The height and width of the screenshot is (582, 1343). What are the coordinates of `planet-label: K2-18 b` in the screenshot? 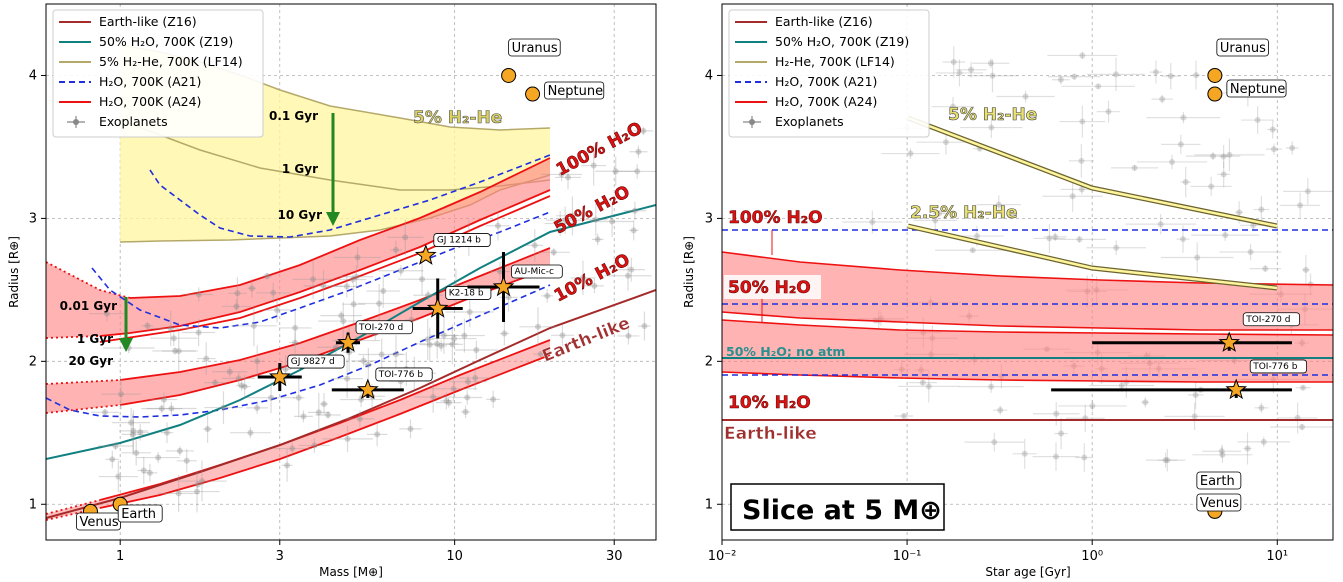 It's located at (466, 293).